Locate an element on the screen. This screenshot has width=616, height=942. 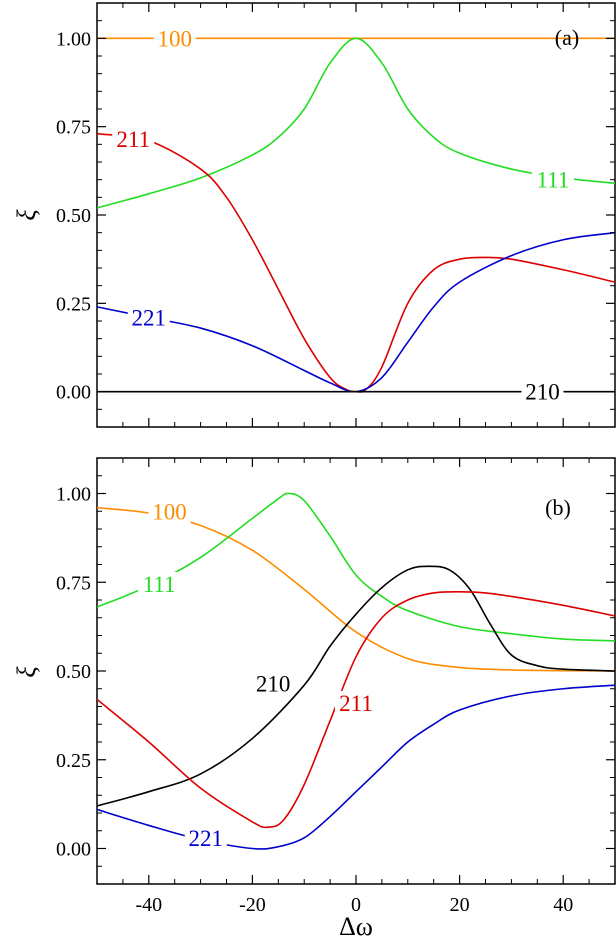
panel-b-curve-labels: 100 111 210 211 221 is located at coordinates (257, 675).